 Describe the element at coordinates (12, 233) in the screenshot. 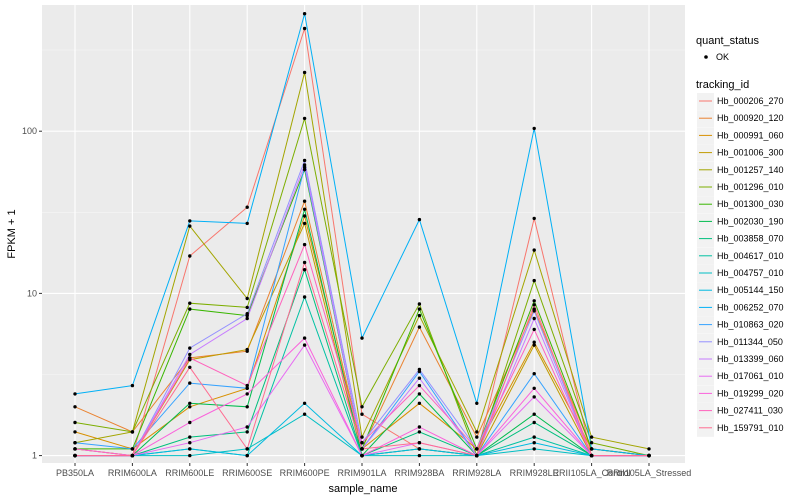

I see `y-axis-title: FPKM + 1` at that location.